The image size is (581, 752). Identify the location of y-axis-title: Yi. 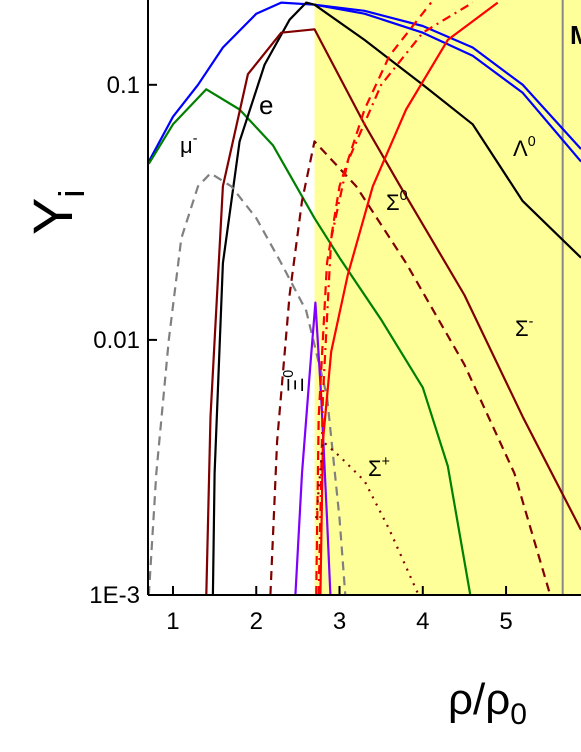
(56, 212).